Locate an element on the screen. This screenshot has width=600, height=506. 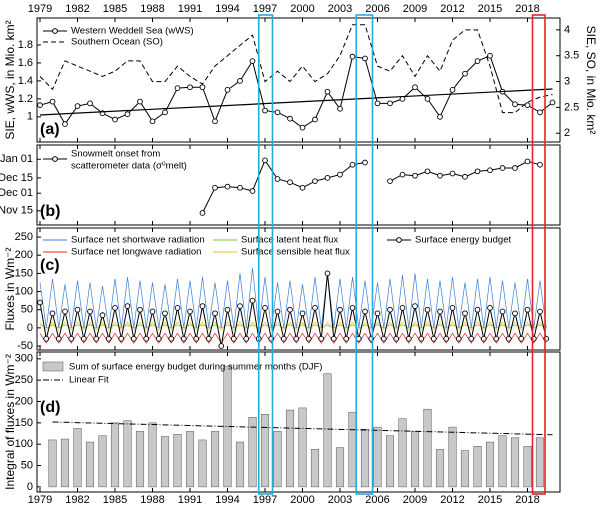
y-tick-label: -50 is located at coordinates (25, 346).